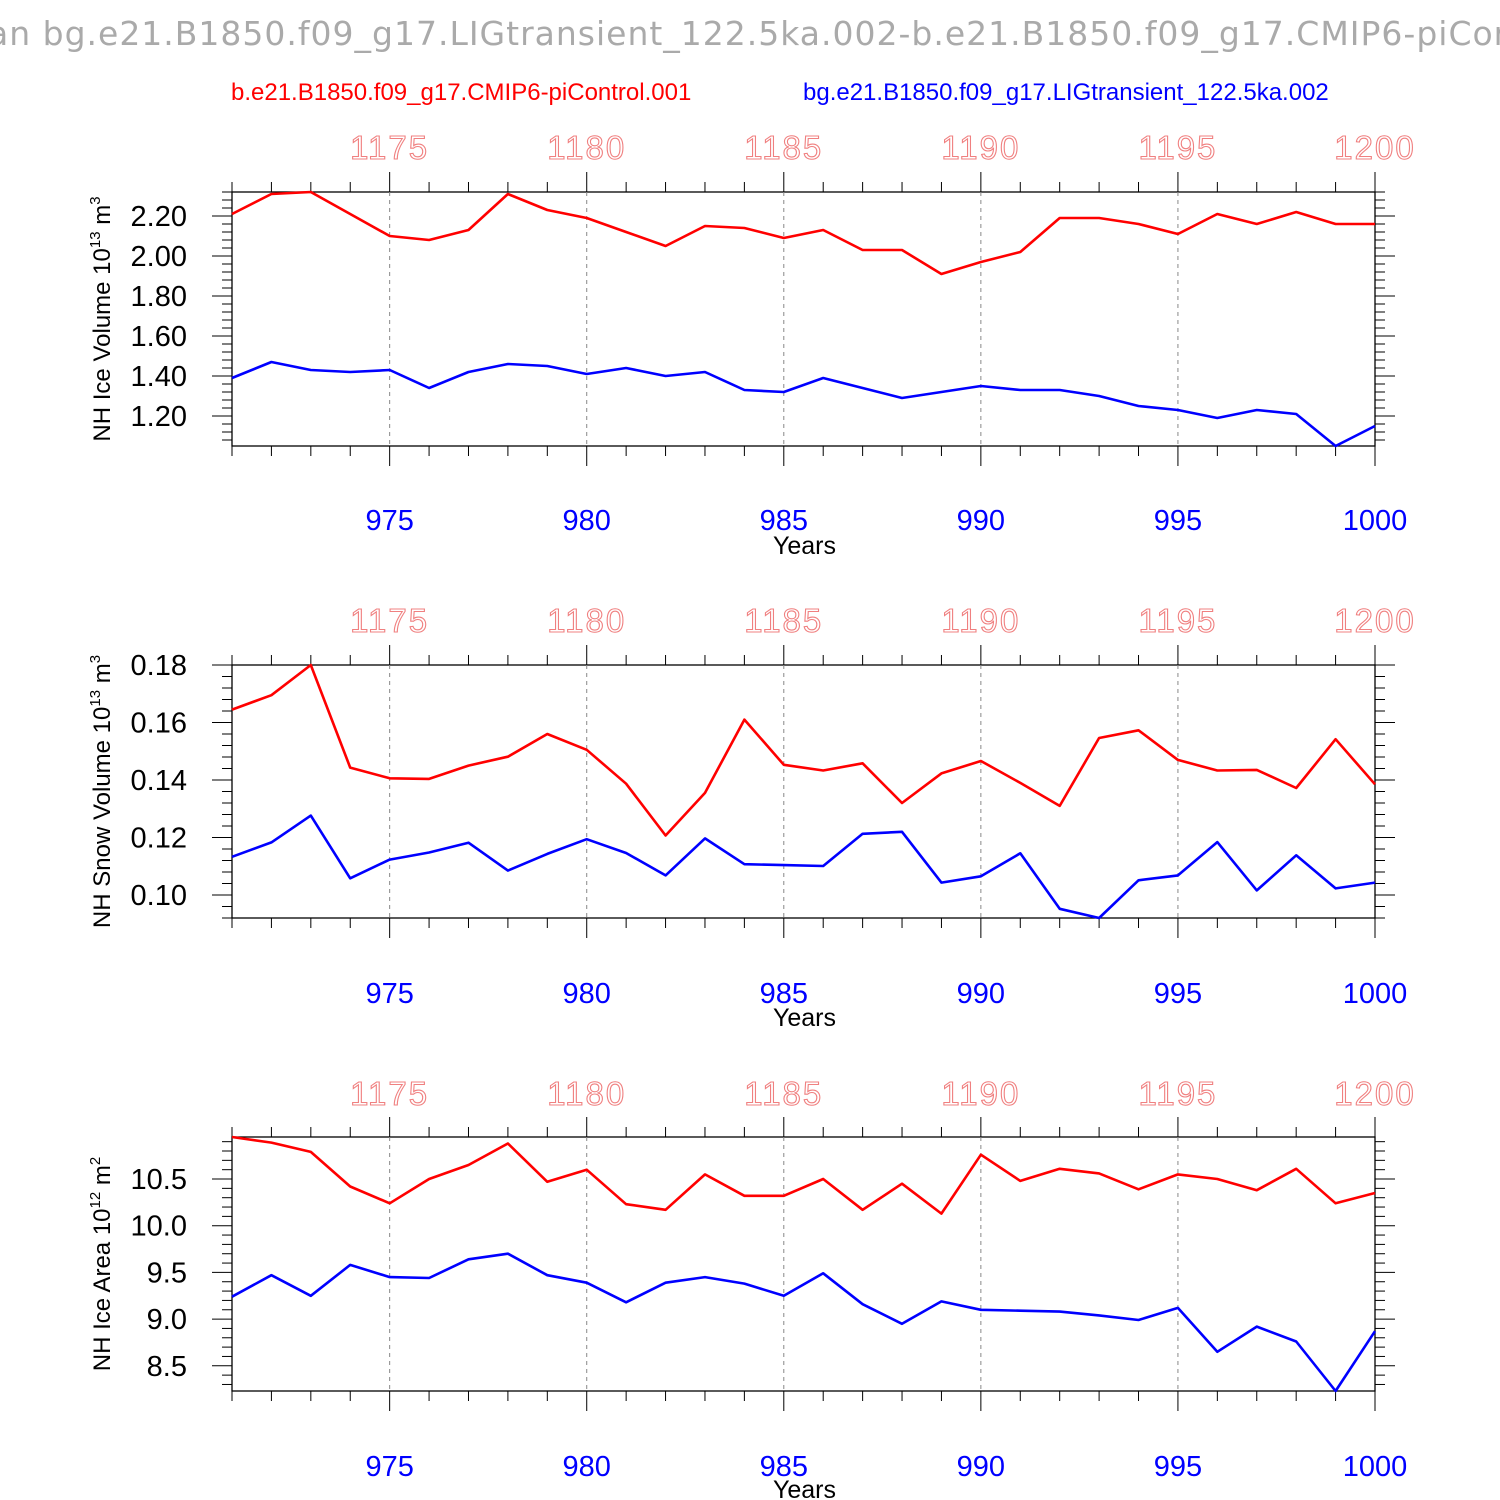  I want to click on y-axis-title-part: NH Snow Volume 10, so click(102, 817).